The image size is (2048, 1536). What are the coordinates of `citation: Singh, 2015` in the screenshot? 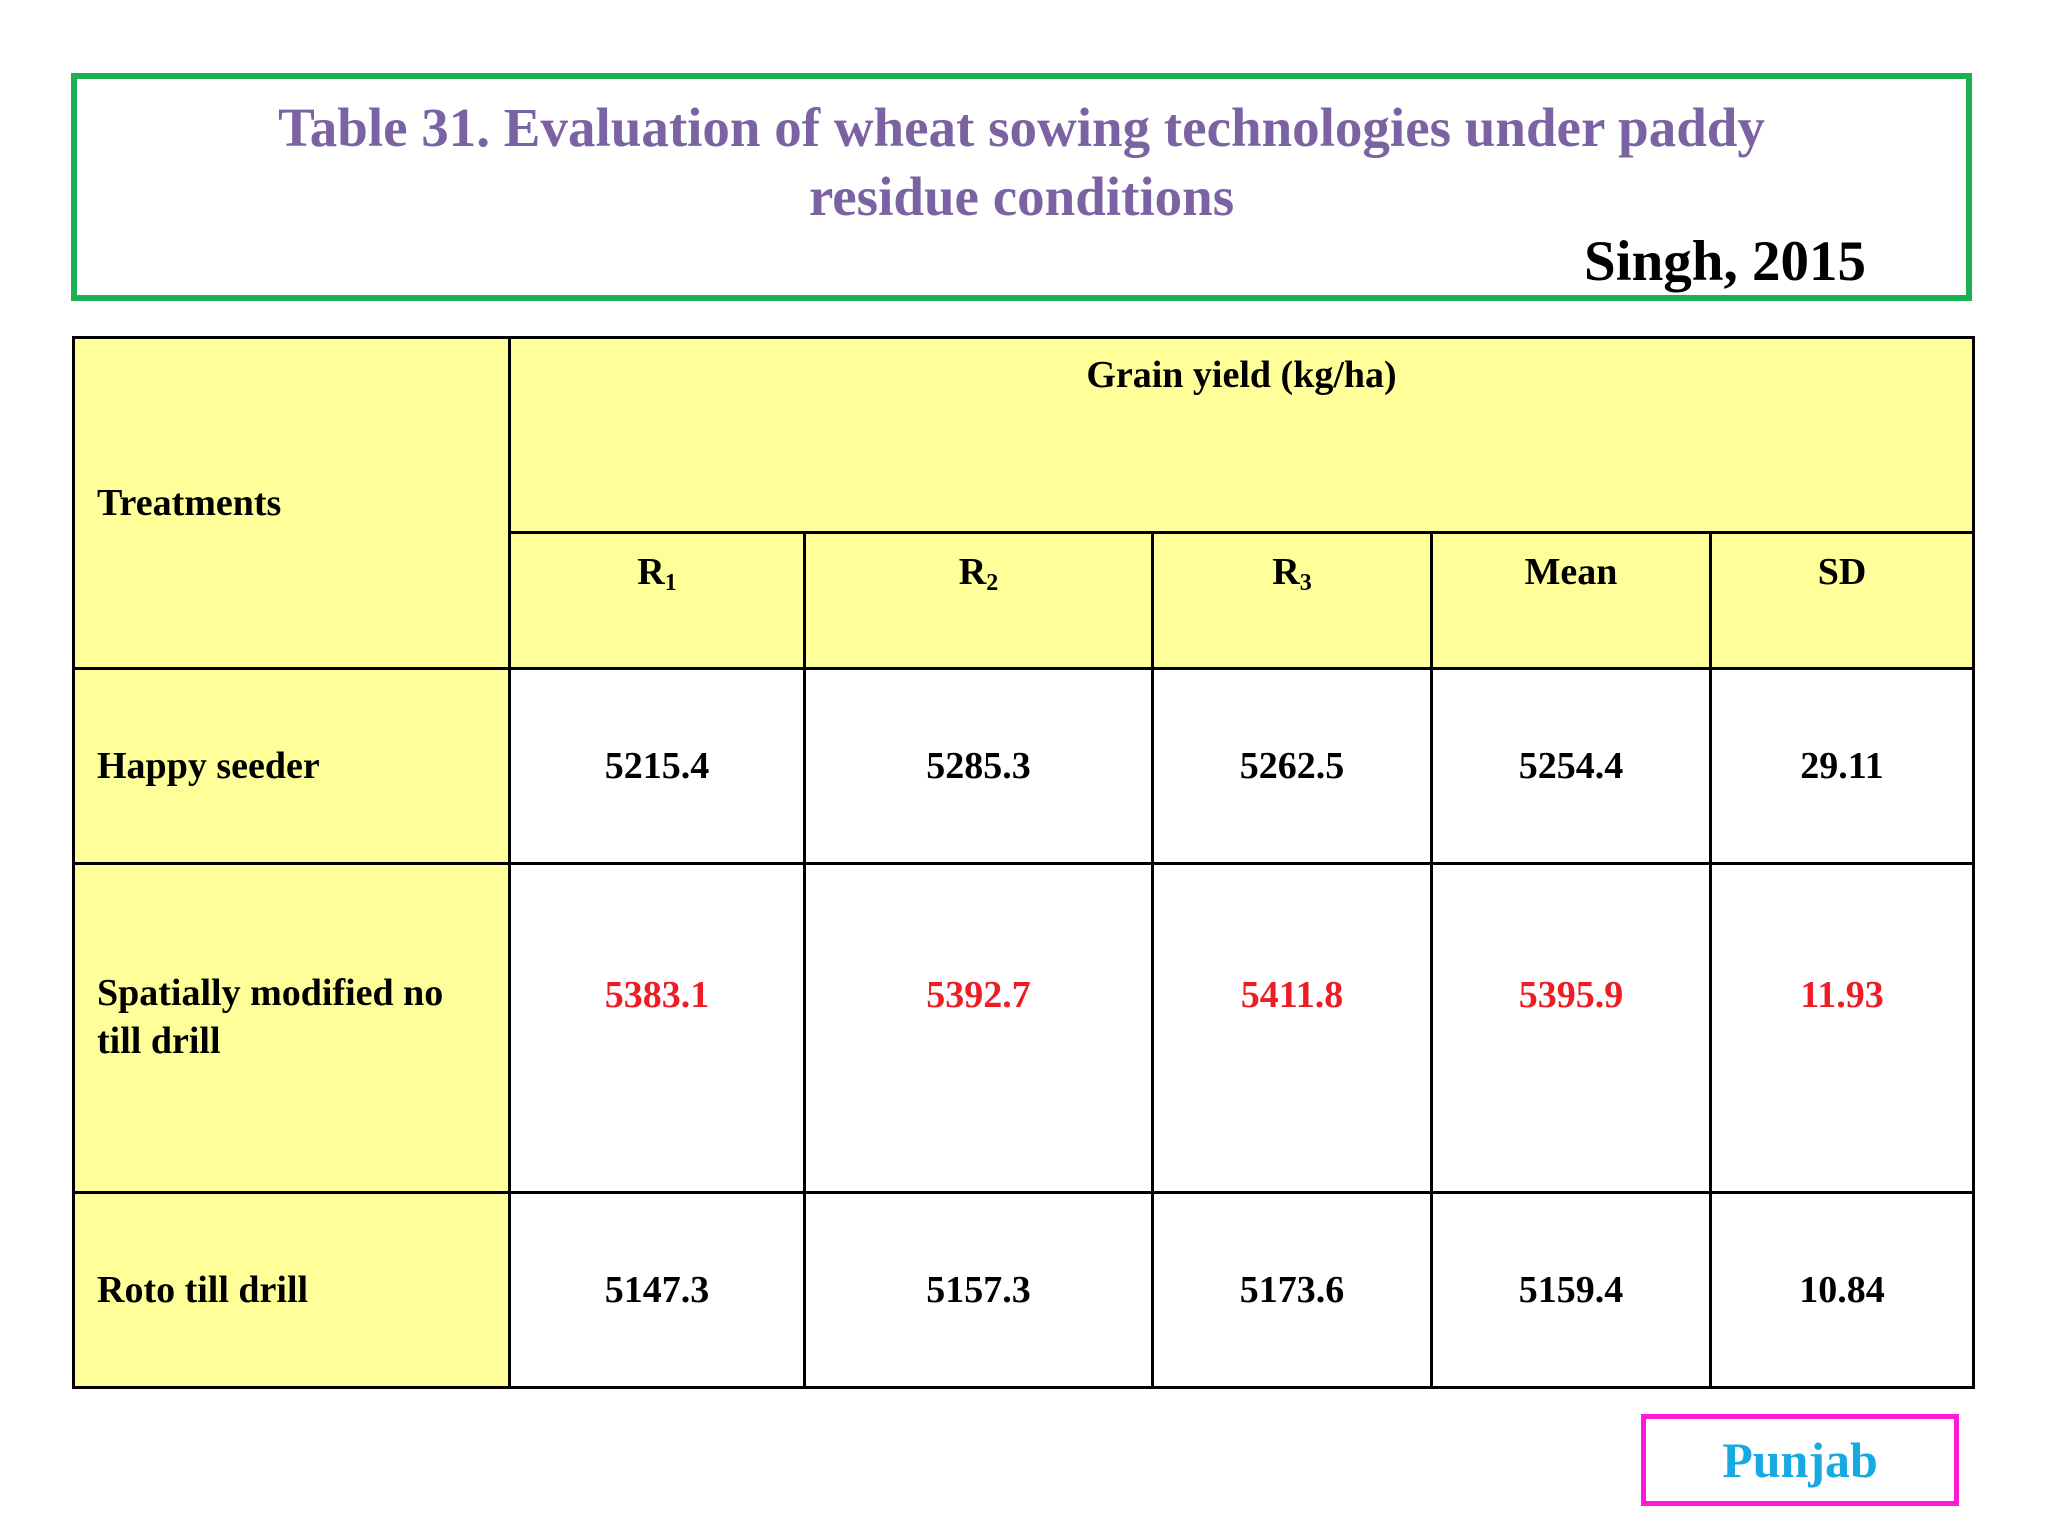 It's located at (1725, 261).